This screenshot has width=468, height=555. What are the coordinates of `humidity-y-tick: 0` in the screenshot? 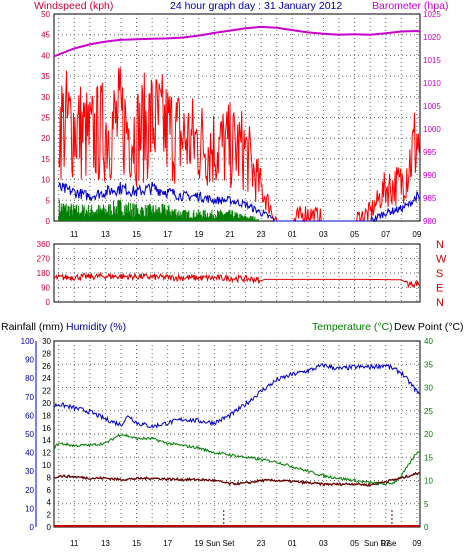 It's located at (49, 527).